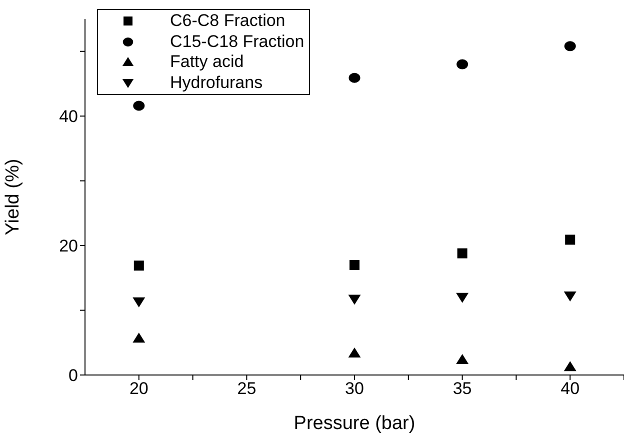  I want to click on legend-label: Hydrofurans, so click(216, 82).